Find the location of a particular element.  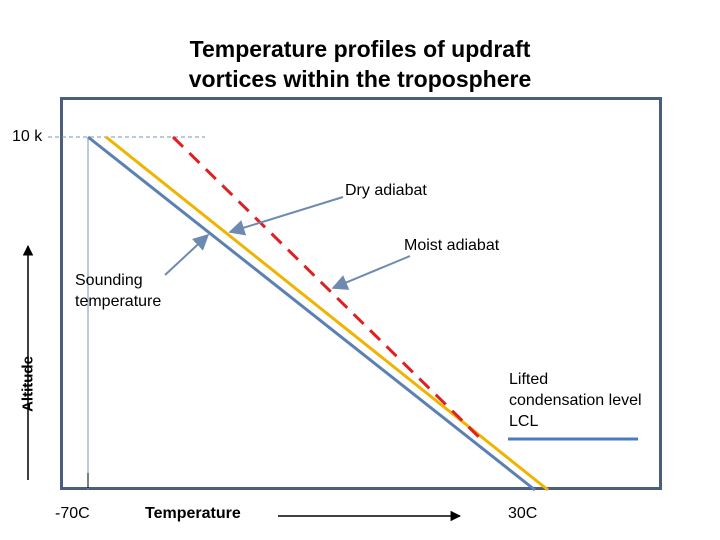

lcl-label-line-3: LCL is located at coordinates (524, 421).